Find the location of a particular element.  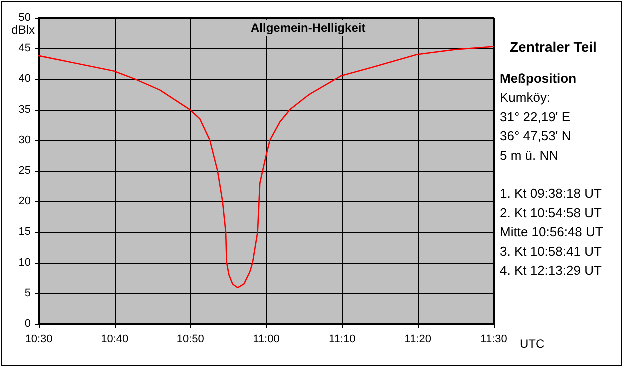

x-axis-title: UTC is located at coordinates (532, 344).